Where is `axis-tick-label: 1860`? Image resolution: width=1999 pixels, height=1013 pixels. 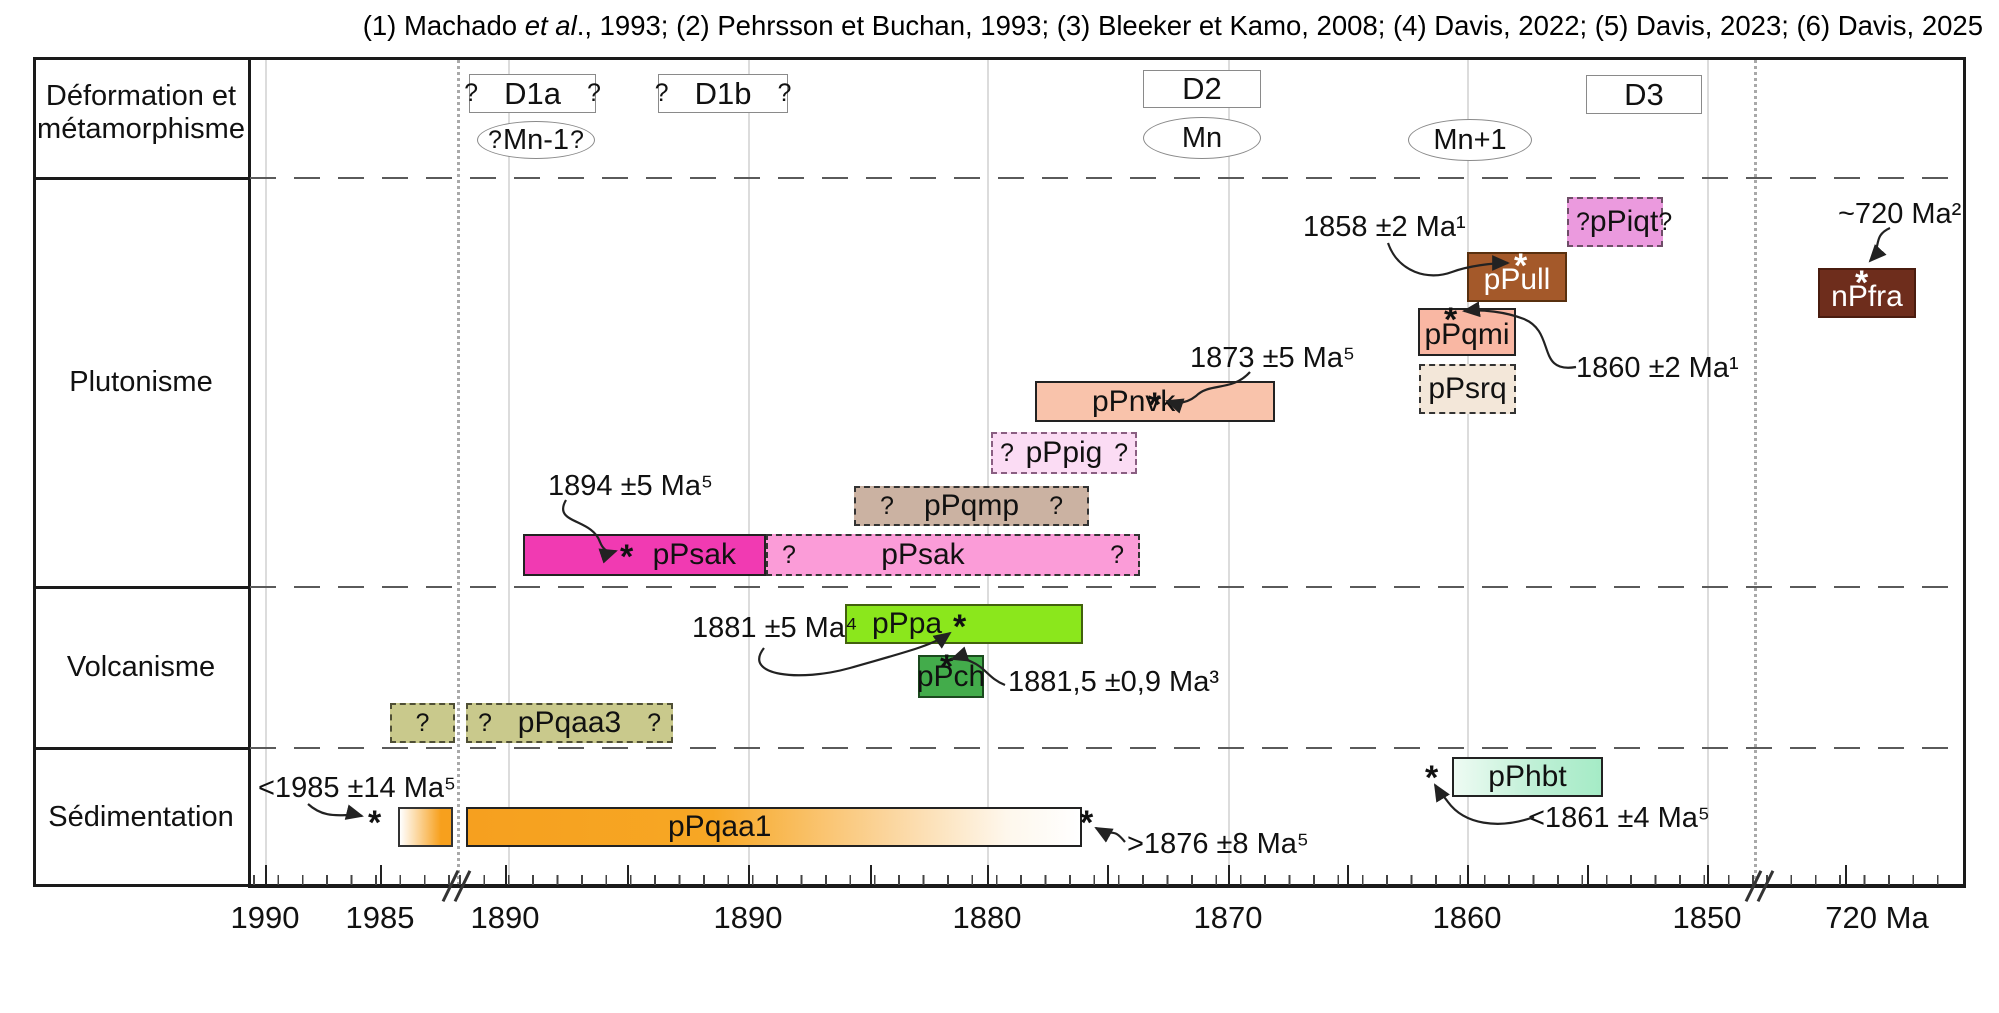 axis-tick-label: 1860 is located at coordinates (1467, 917).